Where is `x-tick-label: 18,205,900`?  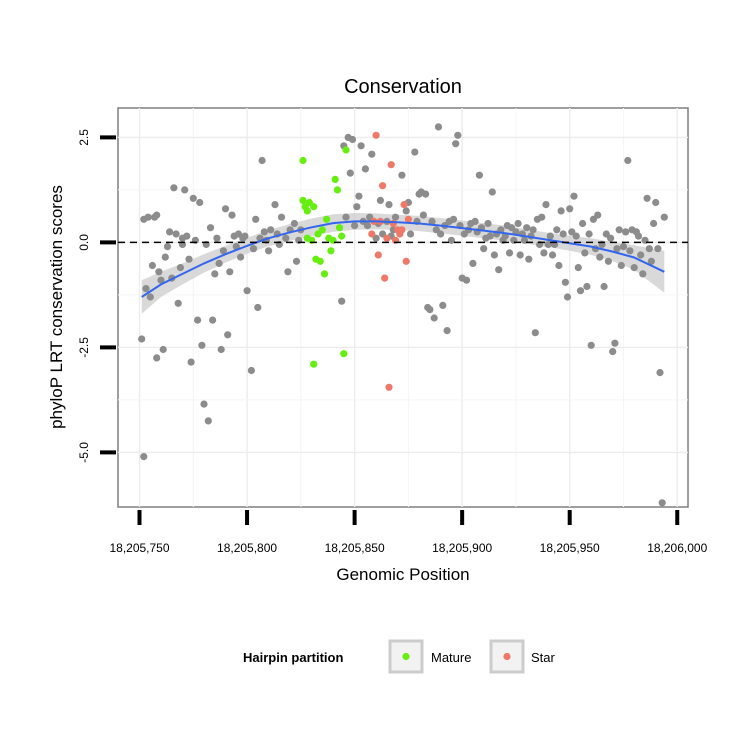 x-tick-label: 18,205,900 is located at coordinates (462, 548).